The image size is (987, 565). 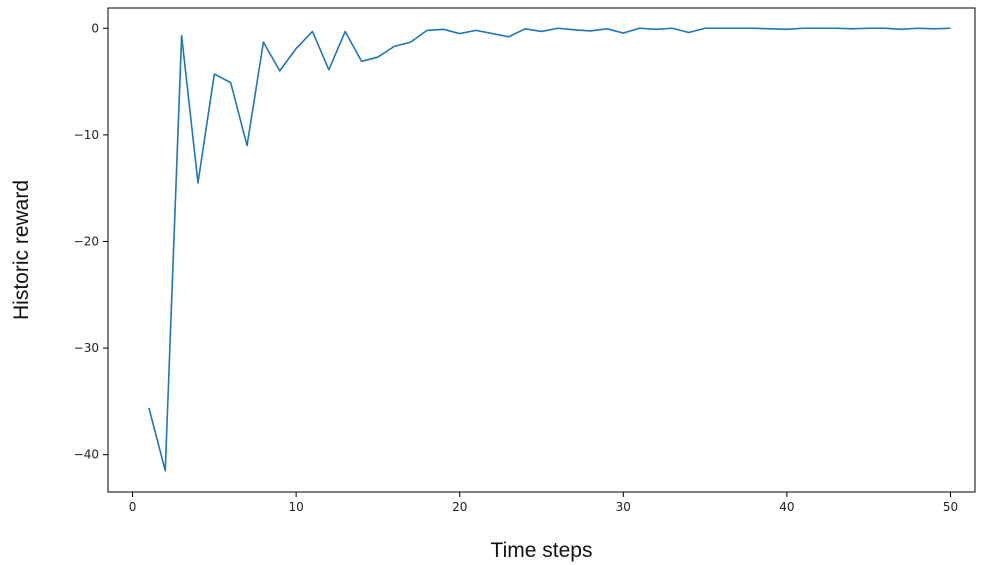 I want to click on x-tick-label: 40, so click(x=786, y=507).